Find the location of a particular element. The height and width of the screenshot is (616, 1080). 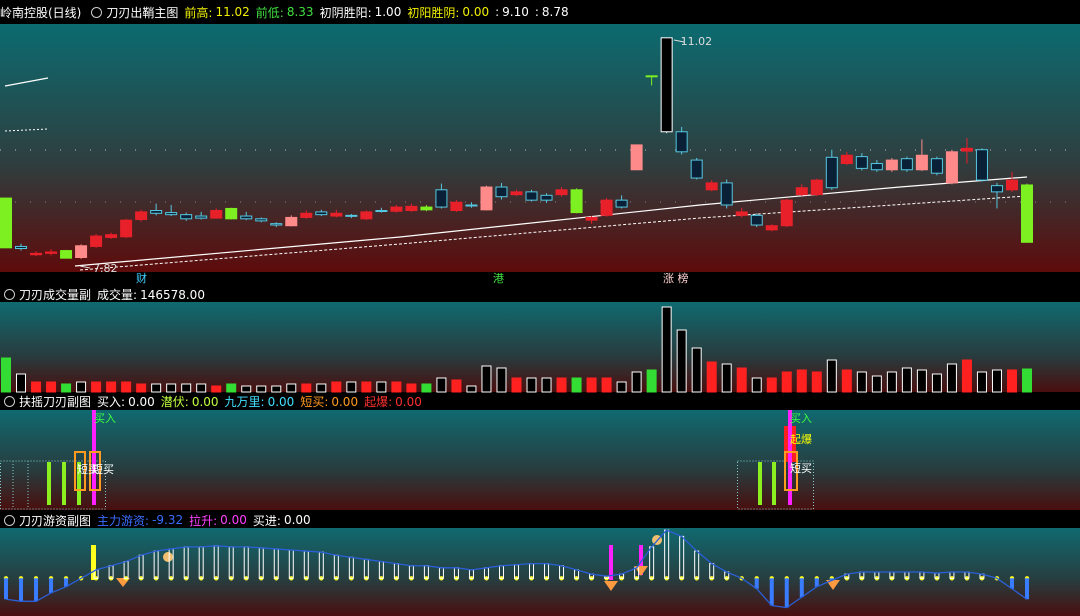

pane-title: 刀刃游资副图 is located at coordinates (55, 520).